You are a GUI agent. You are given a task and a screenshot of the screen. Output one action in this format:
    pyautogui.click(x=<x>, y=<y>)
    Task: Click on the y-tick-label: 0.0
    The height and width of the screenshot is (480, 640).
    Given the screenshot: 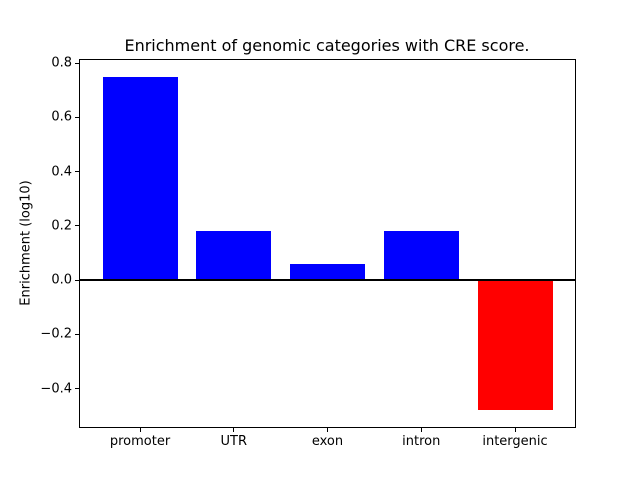 What is the action you would take?
    pyautogui.click(x=61, y=280)
    